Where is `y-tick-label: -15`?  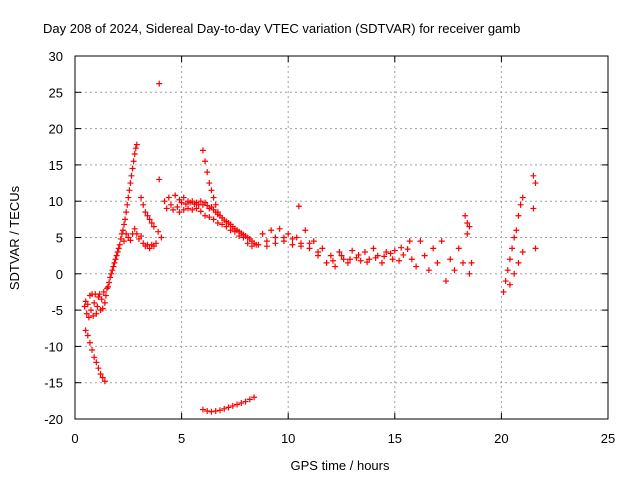 y-tick-label: -15 is located at coordinates (53, 383).